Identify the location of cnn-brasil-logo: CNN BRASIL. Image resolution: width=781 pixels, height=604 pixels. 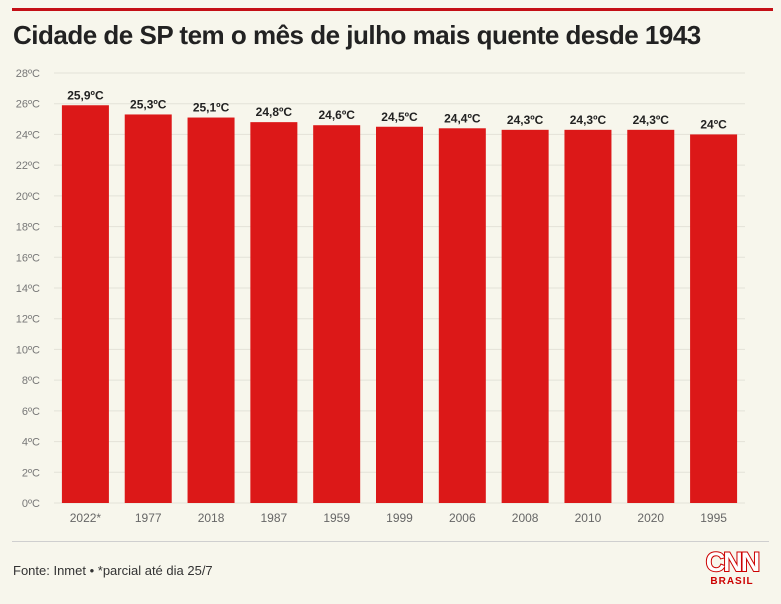
(732, 569).